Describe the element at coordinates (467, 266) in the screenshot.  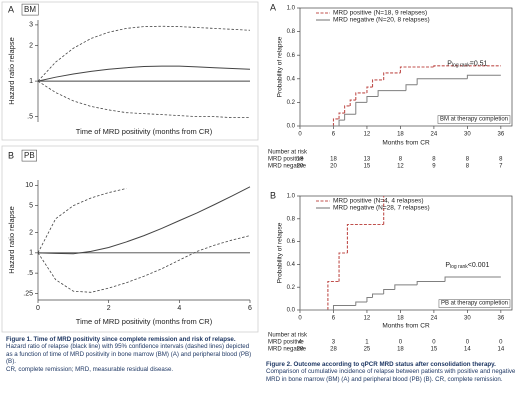
I see `p-value: Plog rank<0.001` at that location.